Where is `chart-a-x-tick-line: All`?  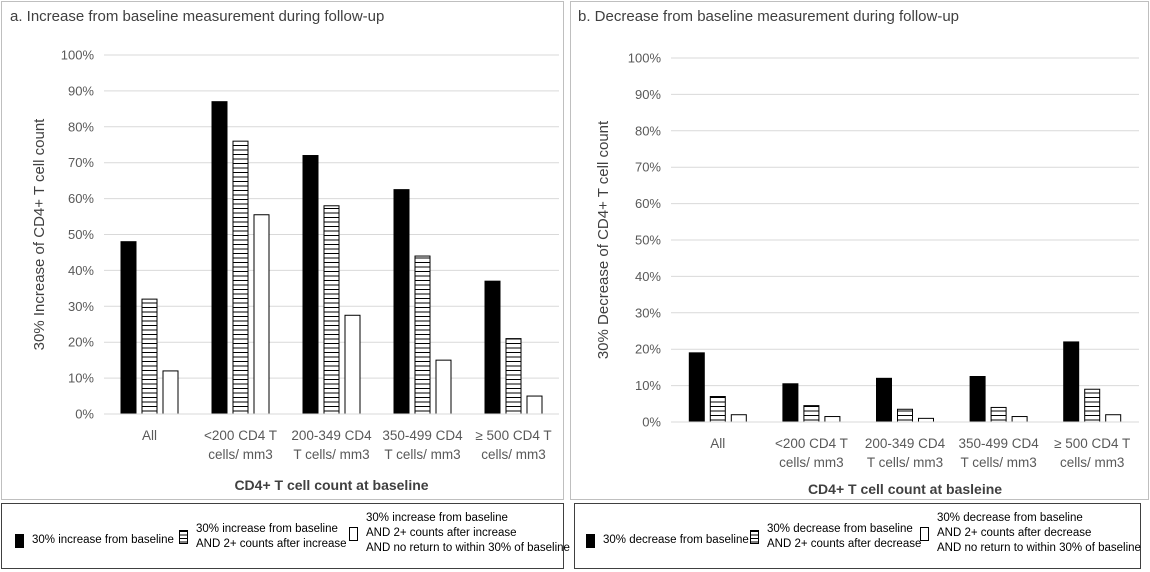 chart-a-x-tick-line: All is located at coordinates (149, 435).